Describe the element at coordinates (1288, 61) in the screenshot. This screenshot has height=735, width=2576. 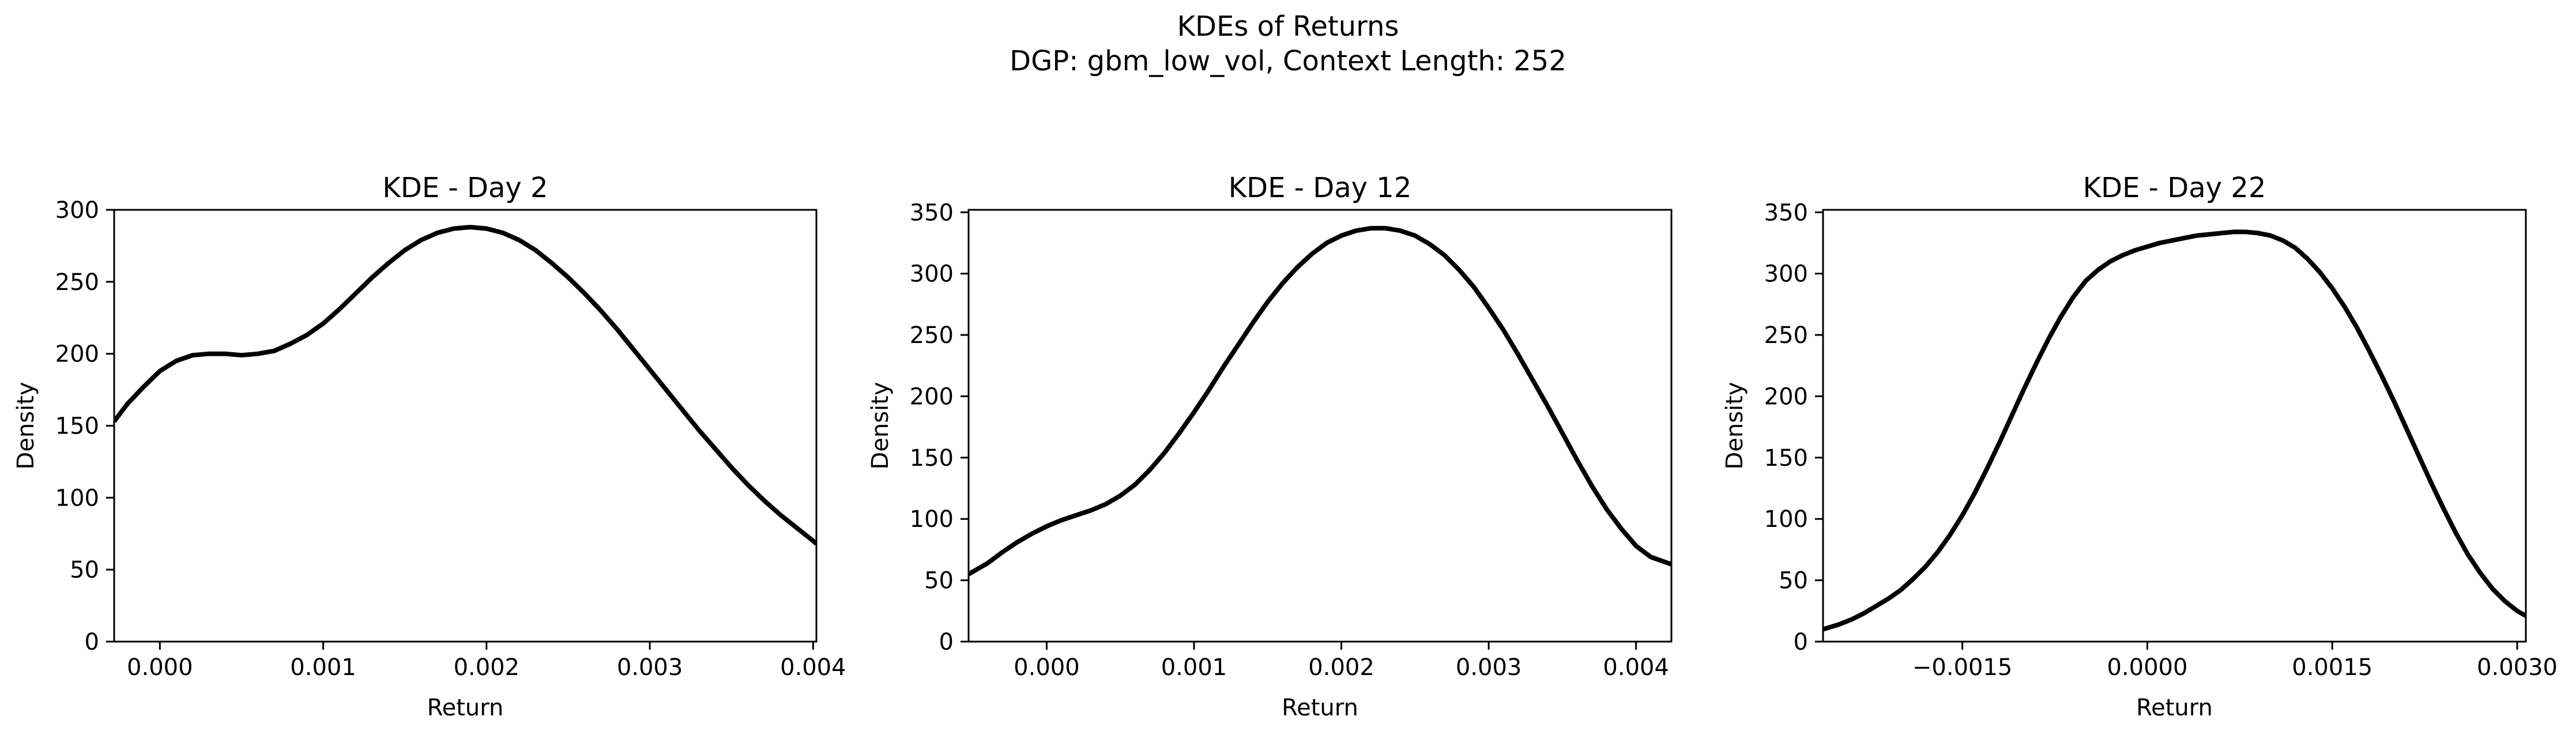
I see `figure-suptitle-line2: DGP: gbm_low_vol, Context Length: 252` at that location.